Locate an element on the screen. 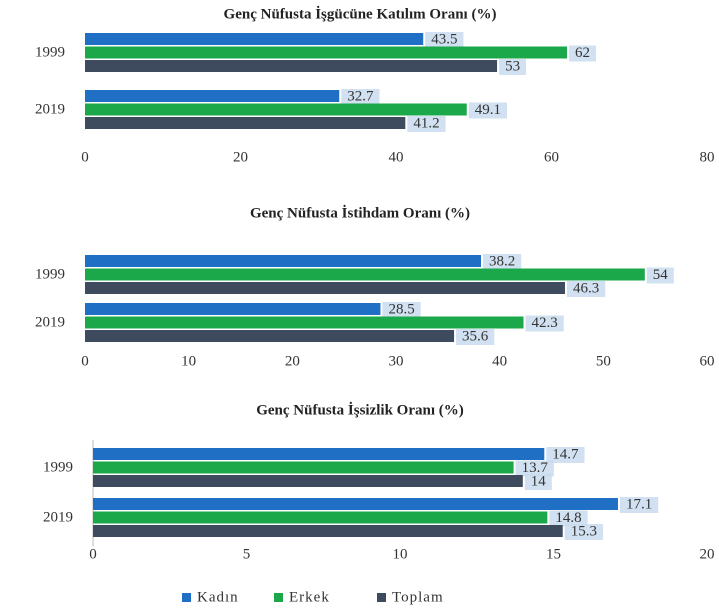 The width and height of the screenshot is (719, 613). value-label: 46.3 is located at coordinates (586, 288).